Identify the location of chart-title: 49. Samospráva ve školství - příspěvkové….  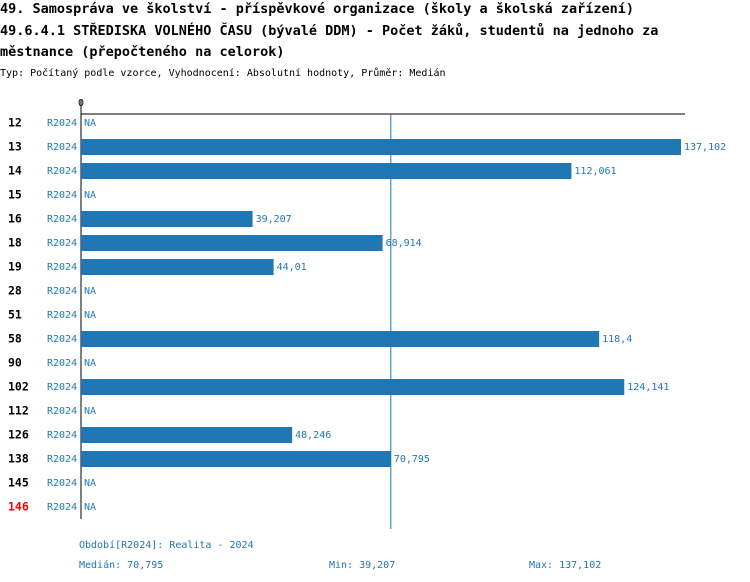
(317, 9).